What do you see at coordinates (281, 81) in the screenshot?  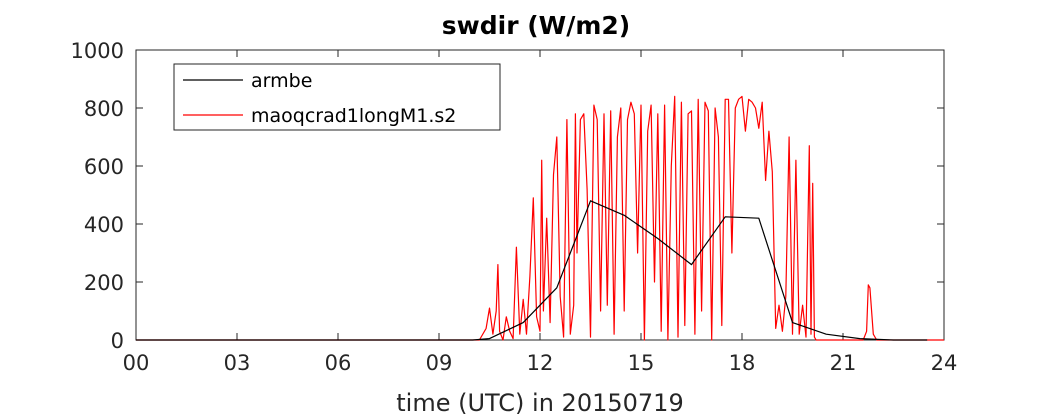 I see `legend-label-armbe: armbe` at bounding box center [281, 81].